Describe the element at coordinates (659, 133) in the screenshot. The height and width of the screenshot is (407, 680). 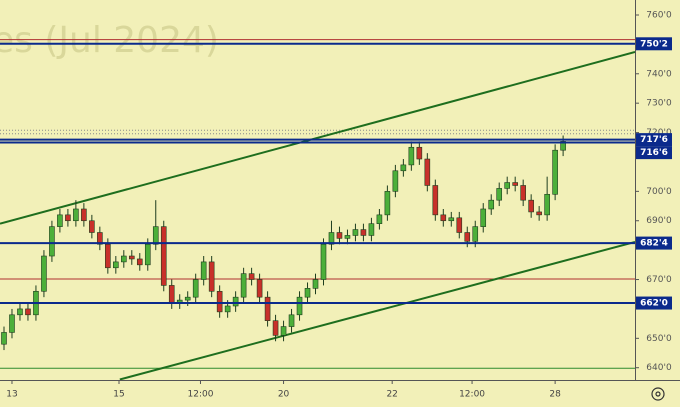
I see `y-tick-label: 720'0` at that location.